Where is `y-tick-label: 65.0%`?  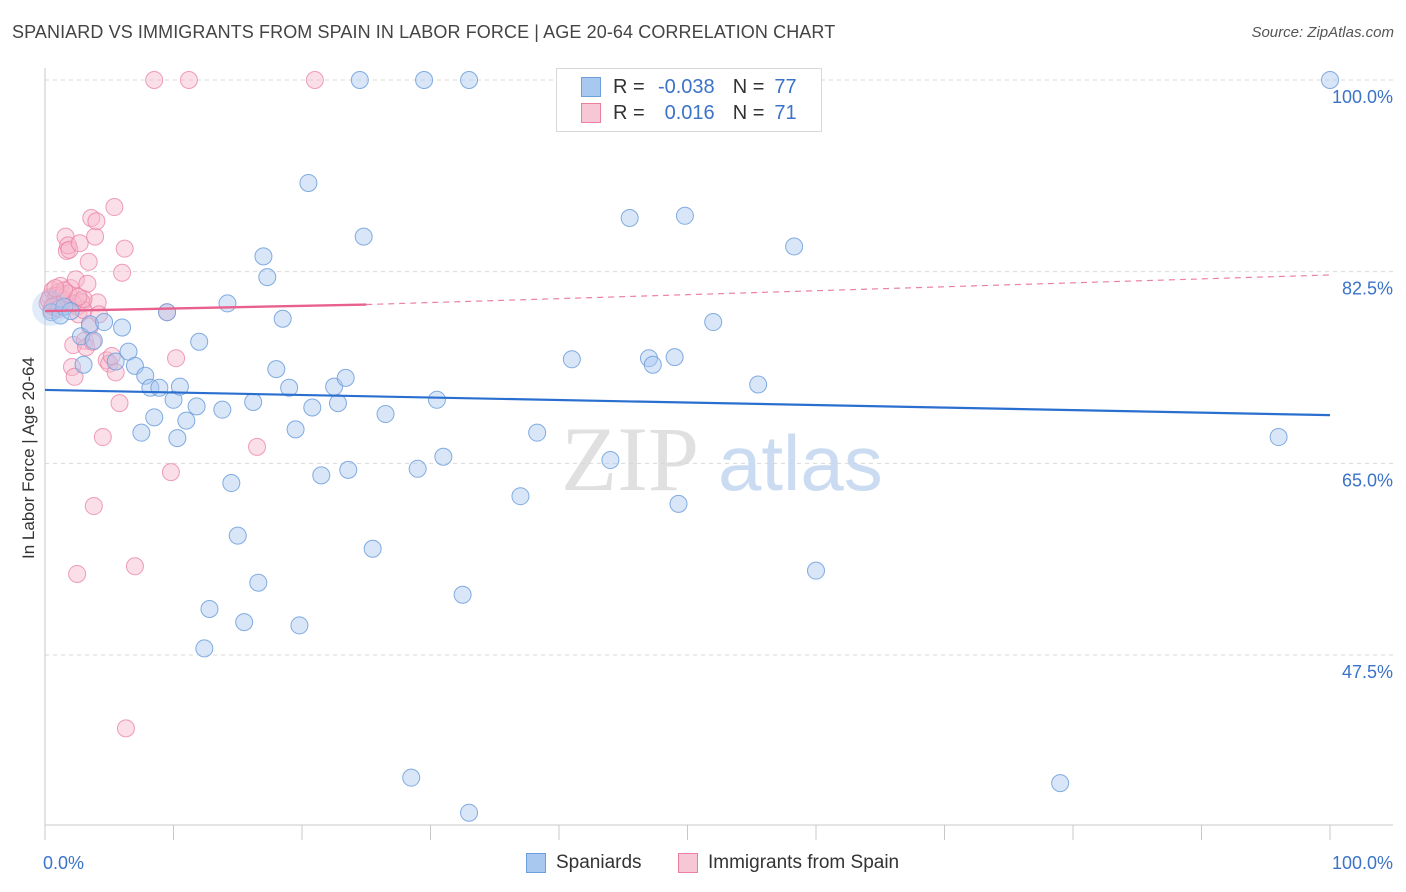
y-tick-label: 65.0% is located at coordinates (1367, 480).